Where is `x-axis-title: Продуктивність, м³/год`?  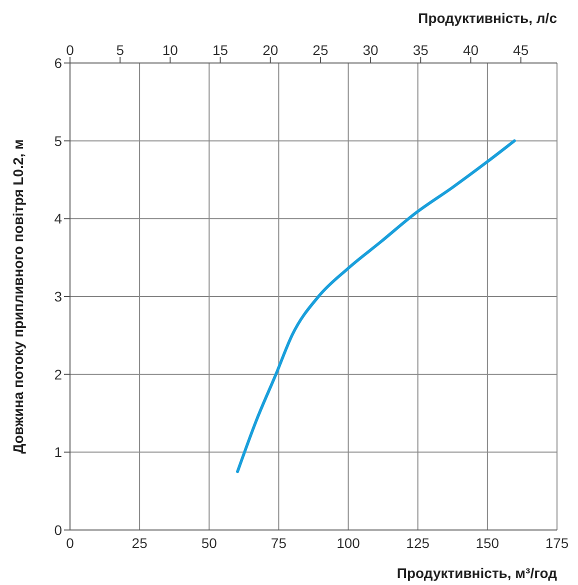 x-axis-title: Продуктивність, м³/год is located at coordinates (477, 573).